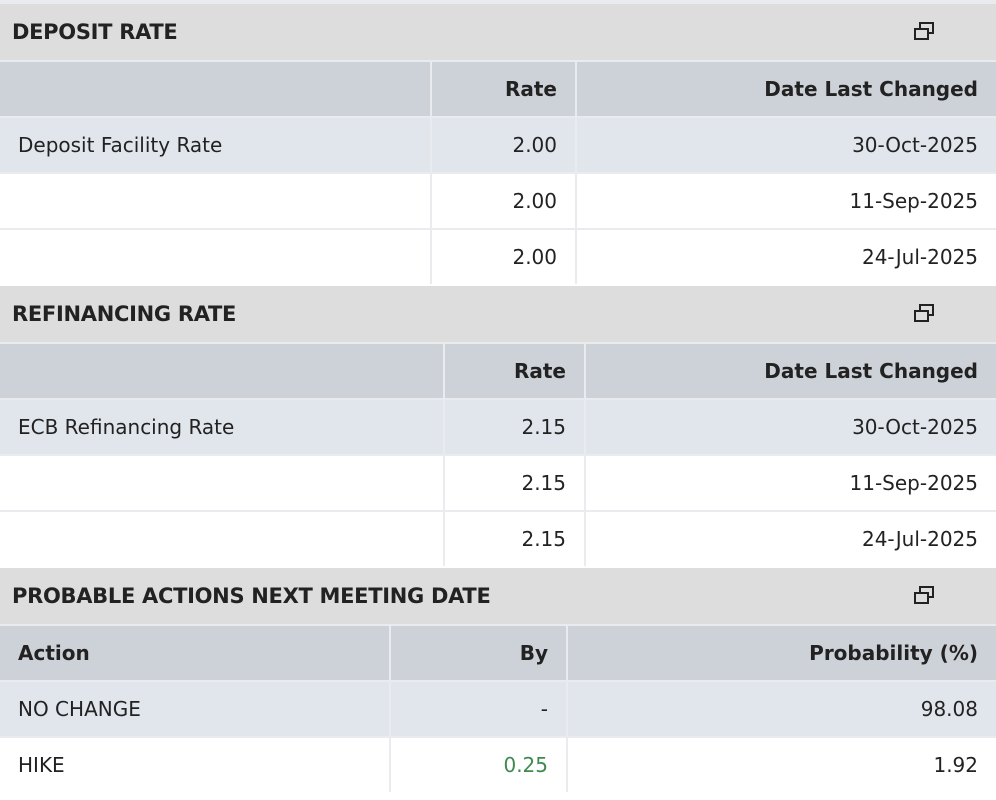 The width and height of the screenshot is (996, 800). Describe the element at coordinates (498, 597) in the screenshot. I see `title-bar: PROBABLE ACTIONS NEXT MEETING DATE` at that location.